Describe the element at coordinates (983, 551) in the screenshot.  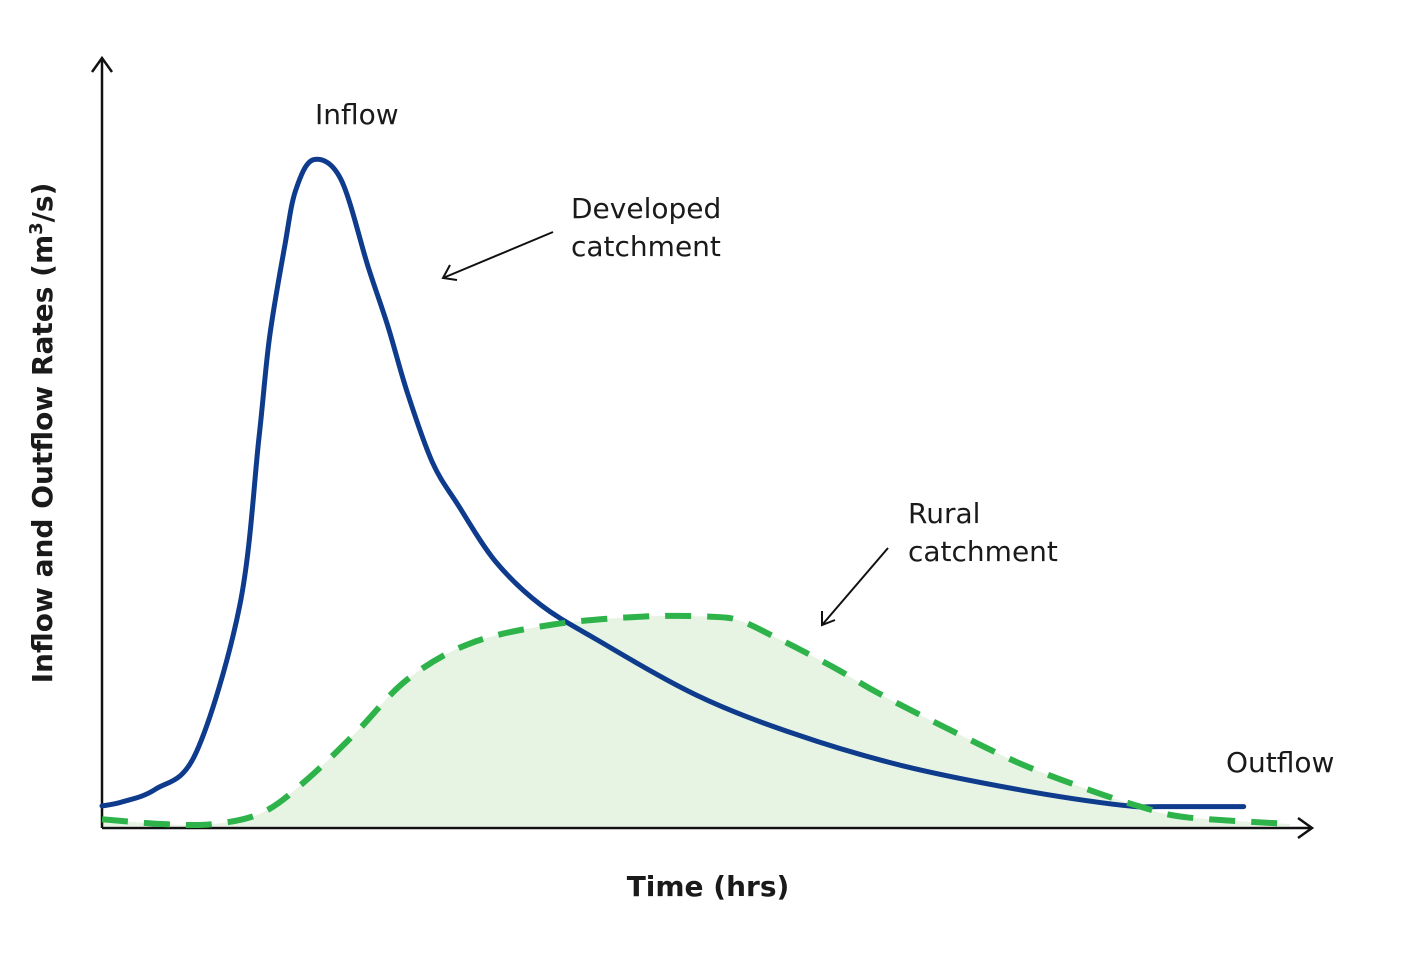
I see `rural-catchment-label-line2: catchment` at that location.